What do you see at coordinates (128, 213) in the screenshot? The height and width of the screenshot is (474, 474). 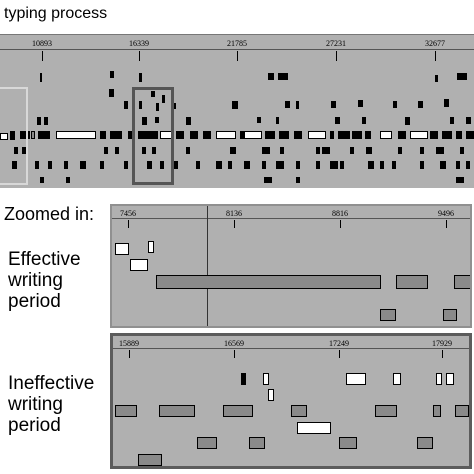 I see `tick-label: 7456` at bounding box center [128, 213].